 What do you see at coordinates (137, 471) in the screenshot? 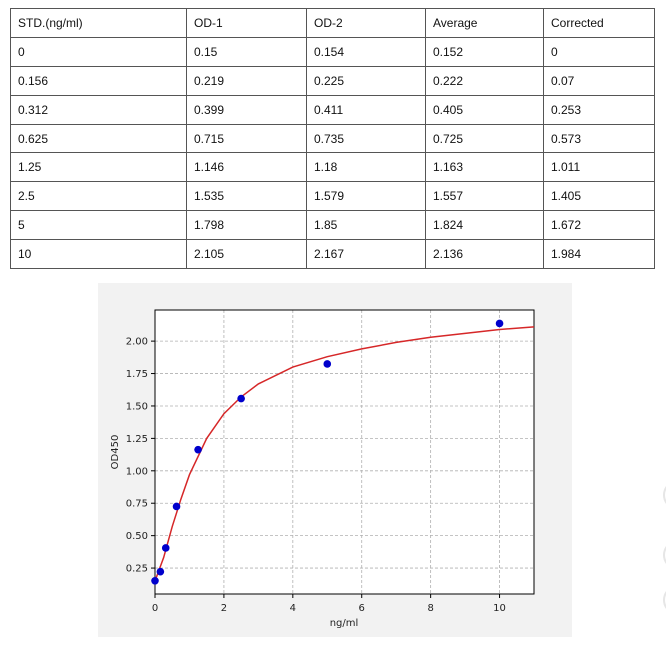
I see `y-tick-label: 1.00` at bounding box center [137, 471].